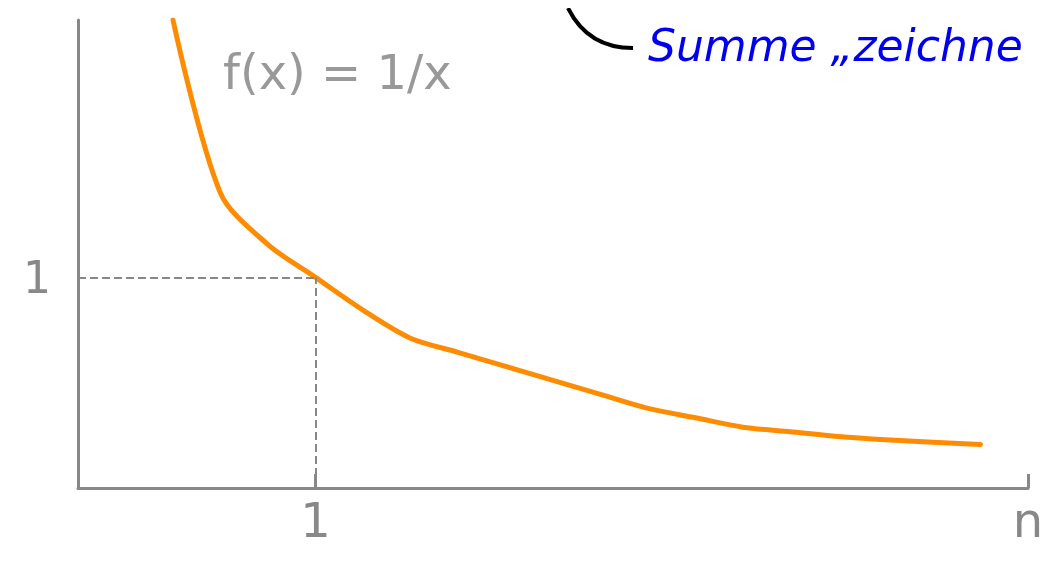 Image resolution: width=1057 pixels, height=568 pixels. Describe the element at coordinates (337, 72) in the screenshot. I see `text: f(x) = 1/x` at that location.